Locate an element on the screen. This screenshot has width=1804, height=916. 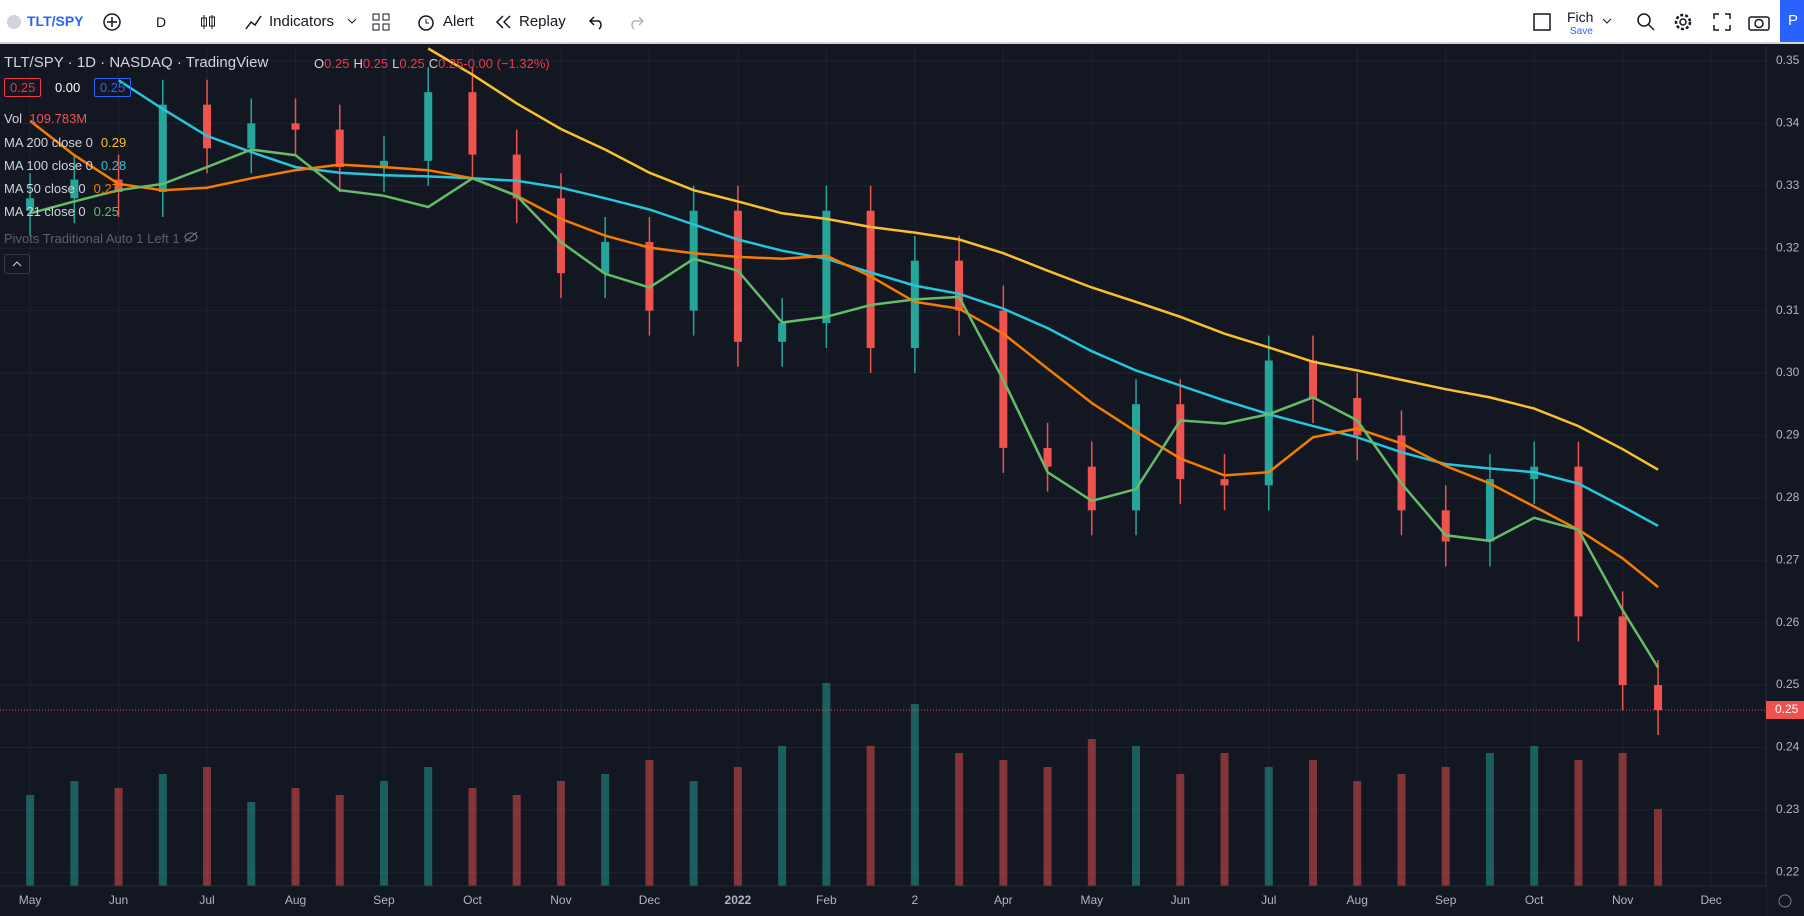
snapshot-button is located at coordinates (1759, 22).